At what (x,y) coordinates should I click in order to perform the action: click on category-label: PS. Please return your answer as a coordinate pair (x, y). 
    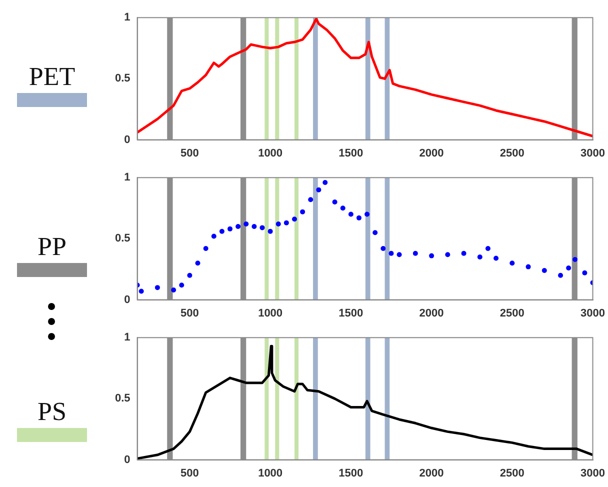
    Looking at the image, I should click on (52, 411).